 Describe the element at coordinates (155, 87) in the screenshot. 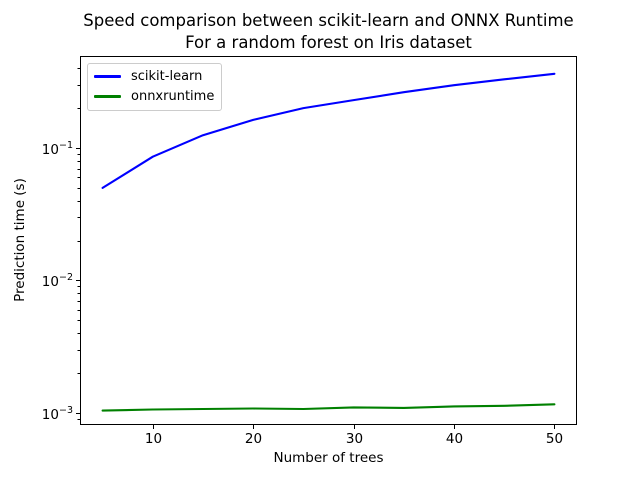

I see `legend: scikit-learn onnxruntime` at that location.